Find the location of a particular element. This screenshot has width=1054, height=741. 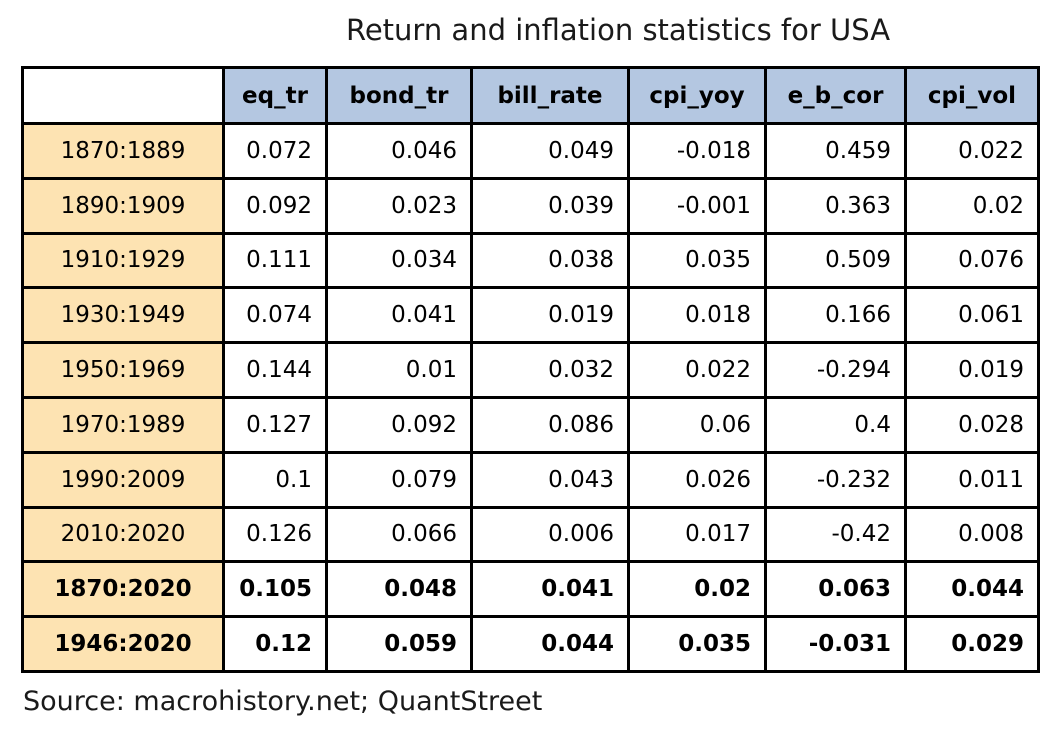

value-cell: 0.4 is located at coordinates (835, 424).